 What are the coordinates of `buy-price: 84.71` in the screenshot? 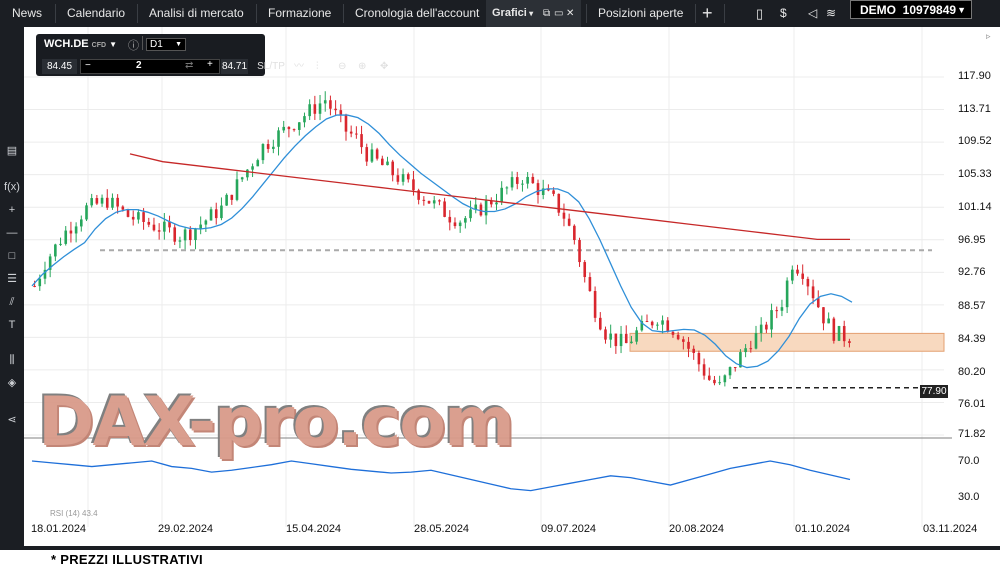 It's located at (234, 66).